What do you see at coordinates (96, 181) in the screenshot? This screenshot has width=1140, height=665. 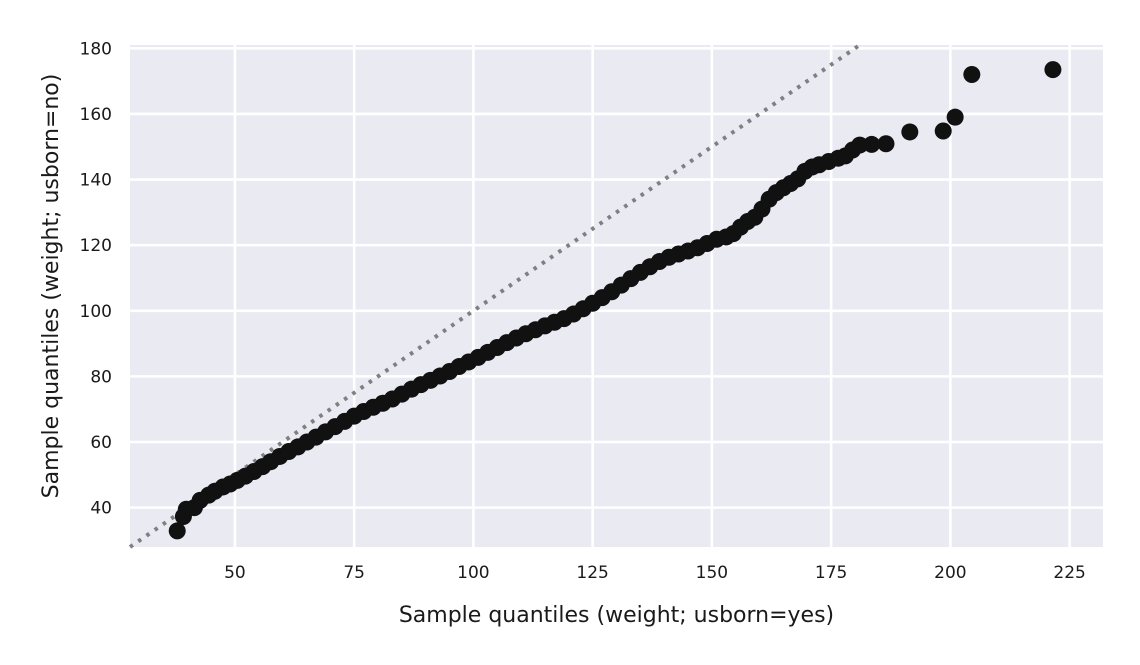 I see `y-tick-label: 140` at bounding box center [96, 181].